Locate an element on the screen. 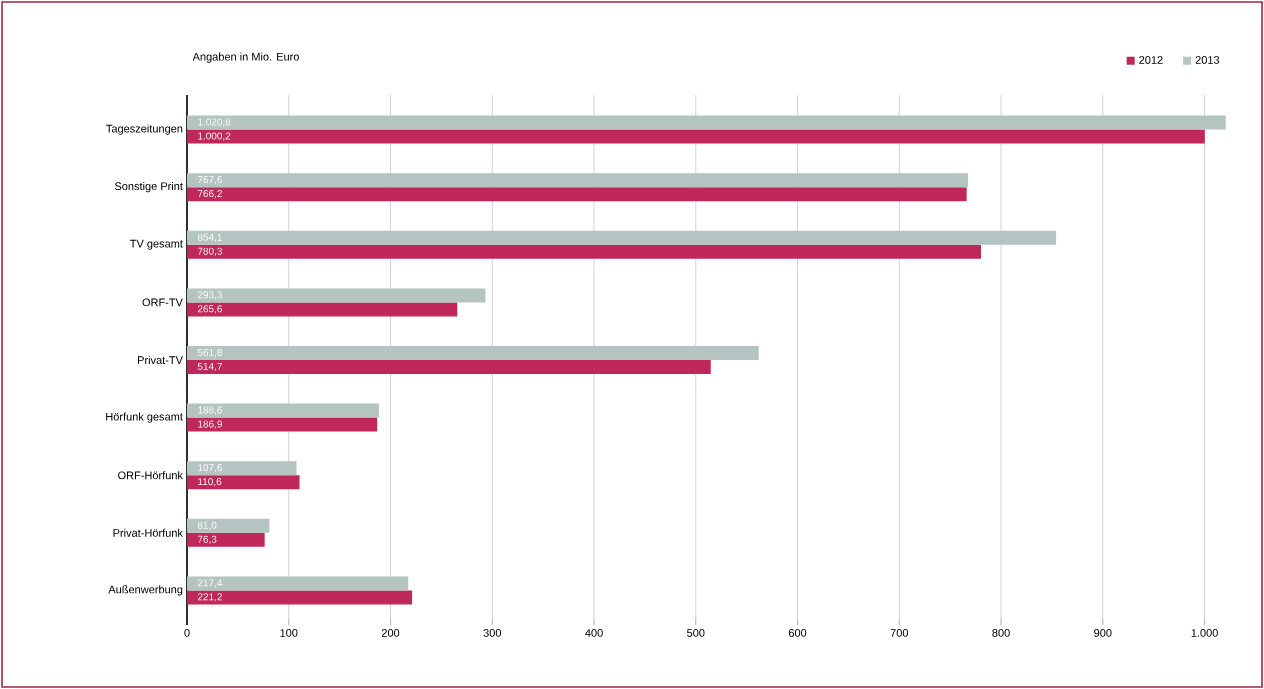 The width and height of the screenshot is (1264, 689). data-label: 107,6 is located at coordinates (210, 468).